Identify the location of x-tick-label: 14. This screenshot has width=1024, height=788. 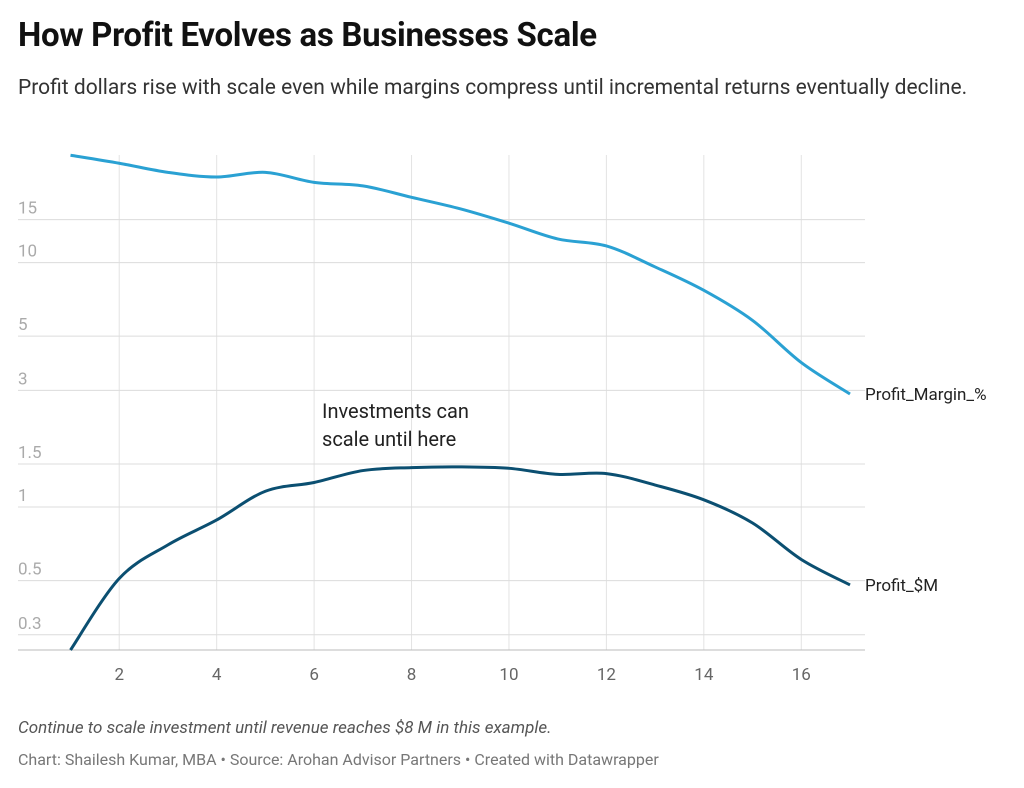
(704, 675).